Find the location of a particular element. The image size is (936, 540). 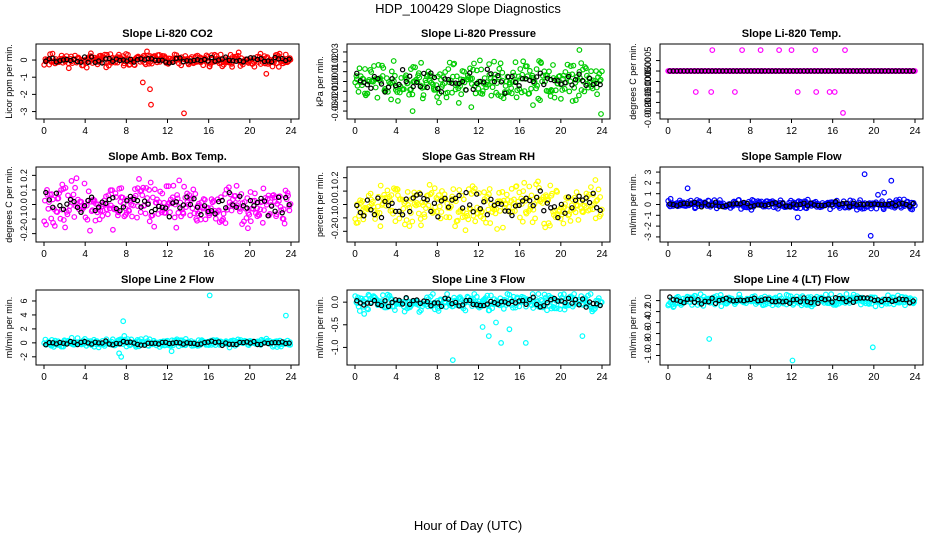

x-tick-label: 8 is located at coordinates (127, 254).